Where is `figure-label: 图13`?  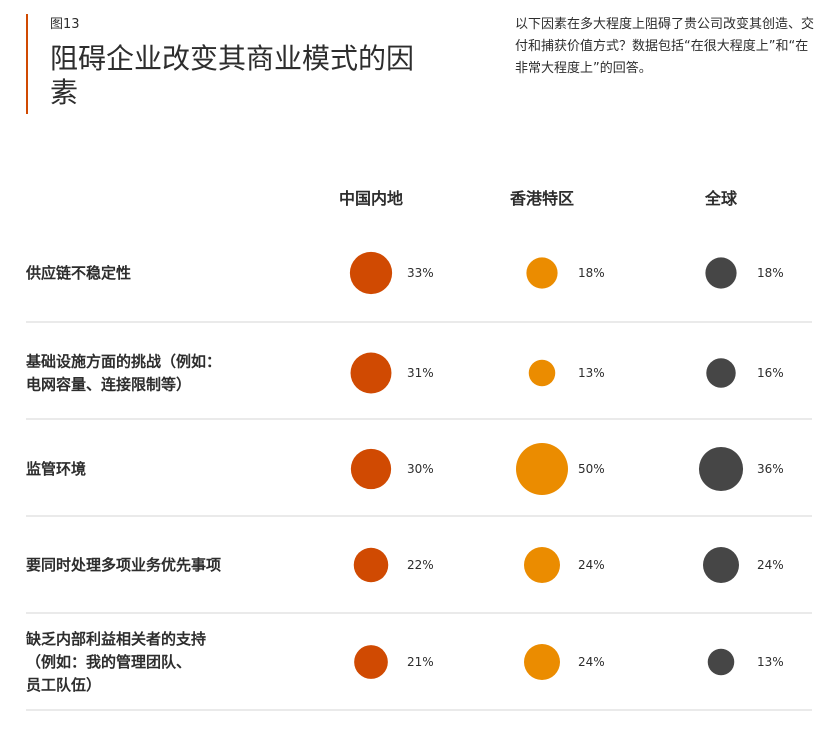 figure-label: 图13 is located at coordinates (65, 24).